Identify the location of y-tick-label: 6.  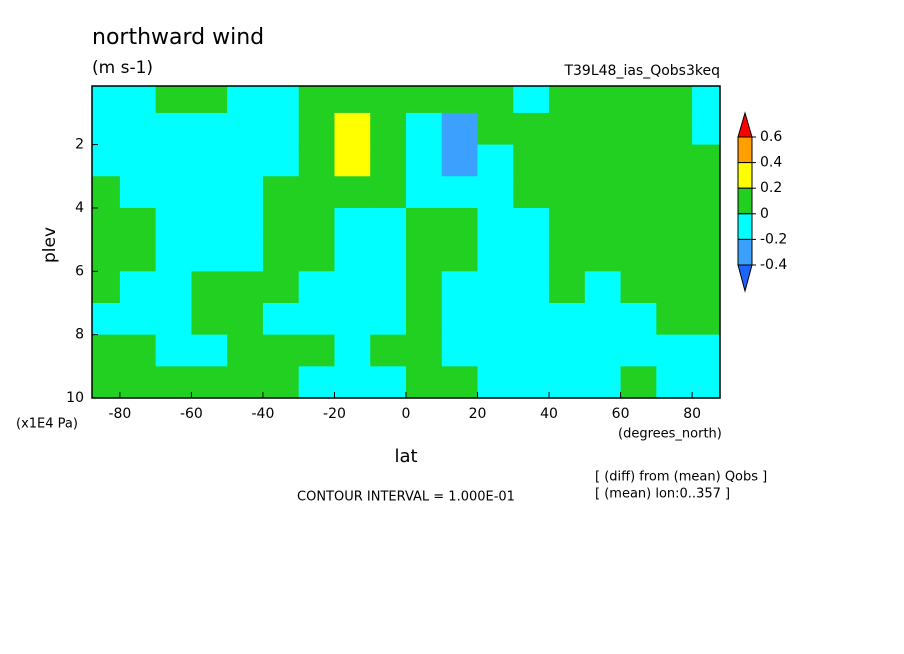
(79, 271).